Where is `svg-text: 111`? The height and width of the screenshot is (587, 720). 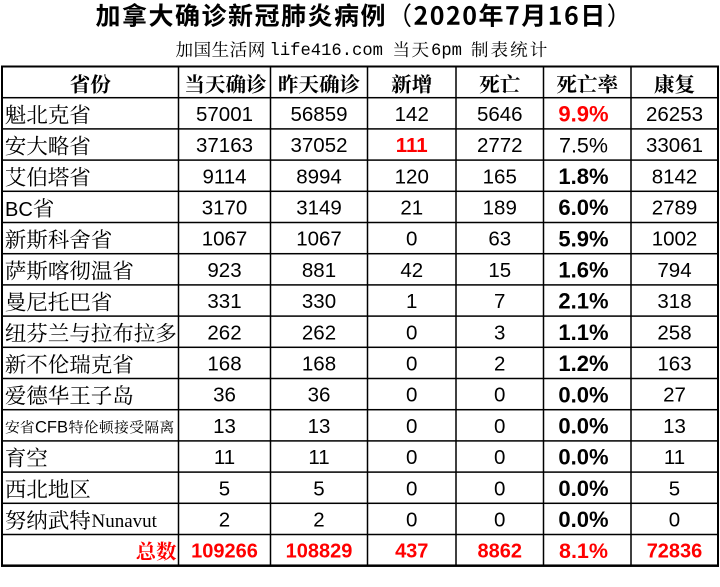
svg-text: 111 is located at coordinates (412, 145).